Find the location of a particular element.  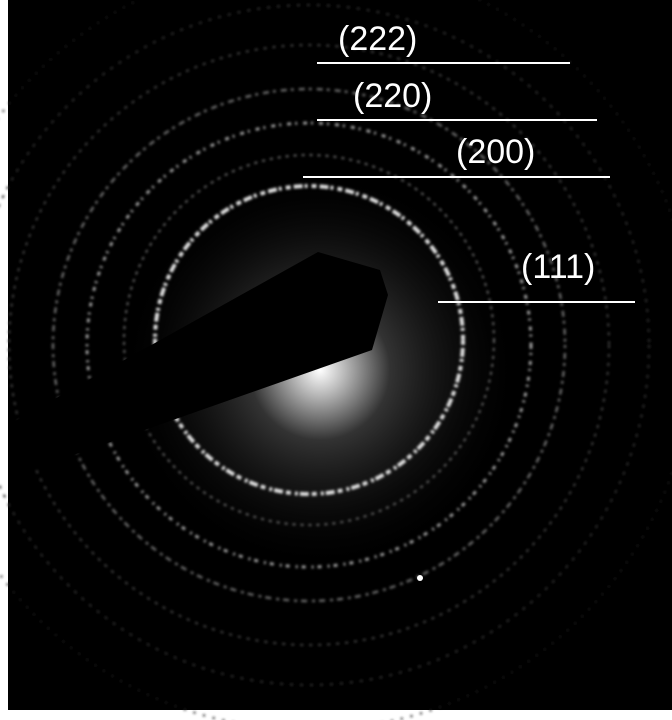

spot is located at coordinates (420, 578).